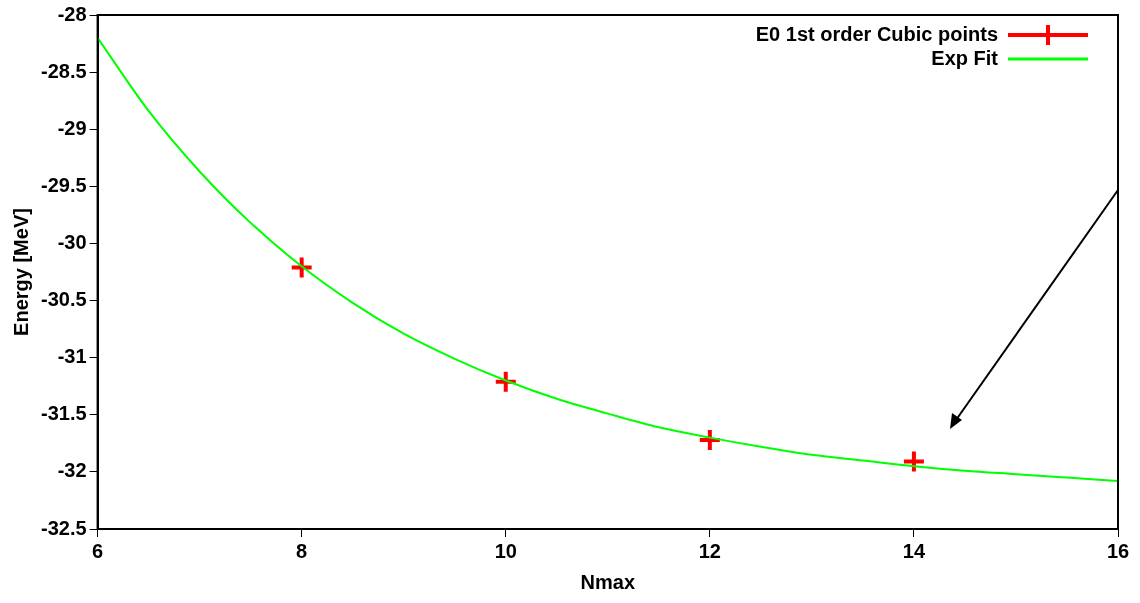 This screenshot has height=603, width=1140. I want to click on y-tick-label: -31, so click(72, 356).